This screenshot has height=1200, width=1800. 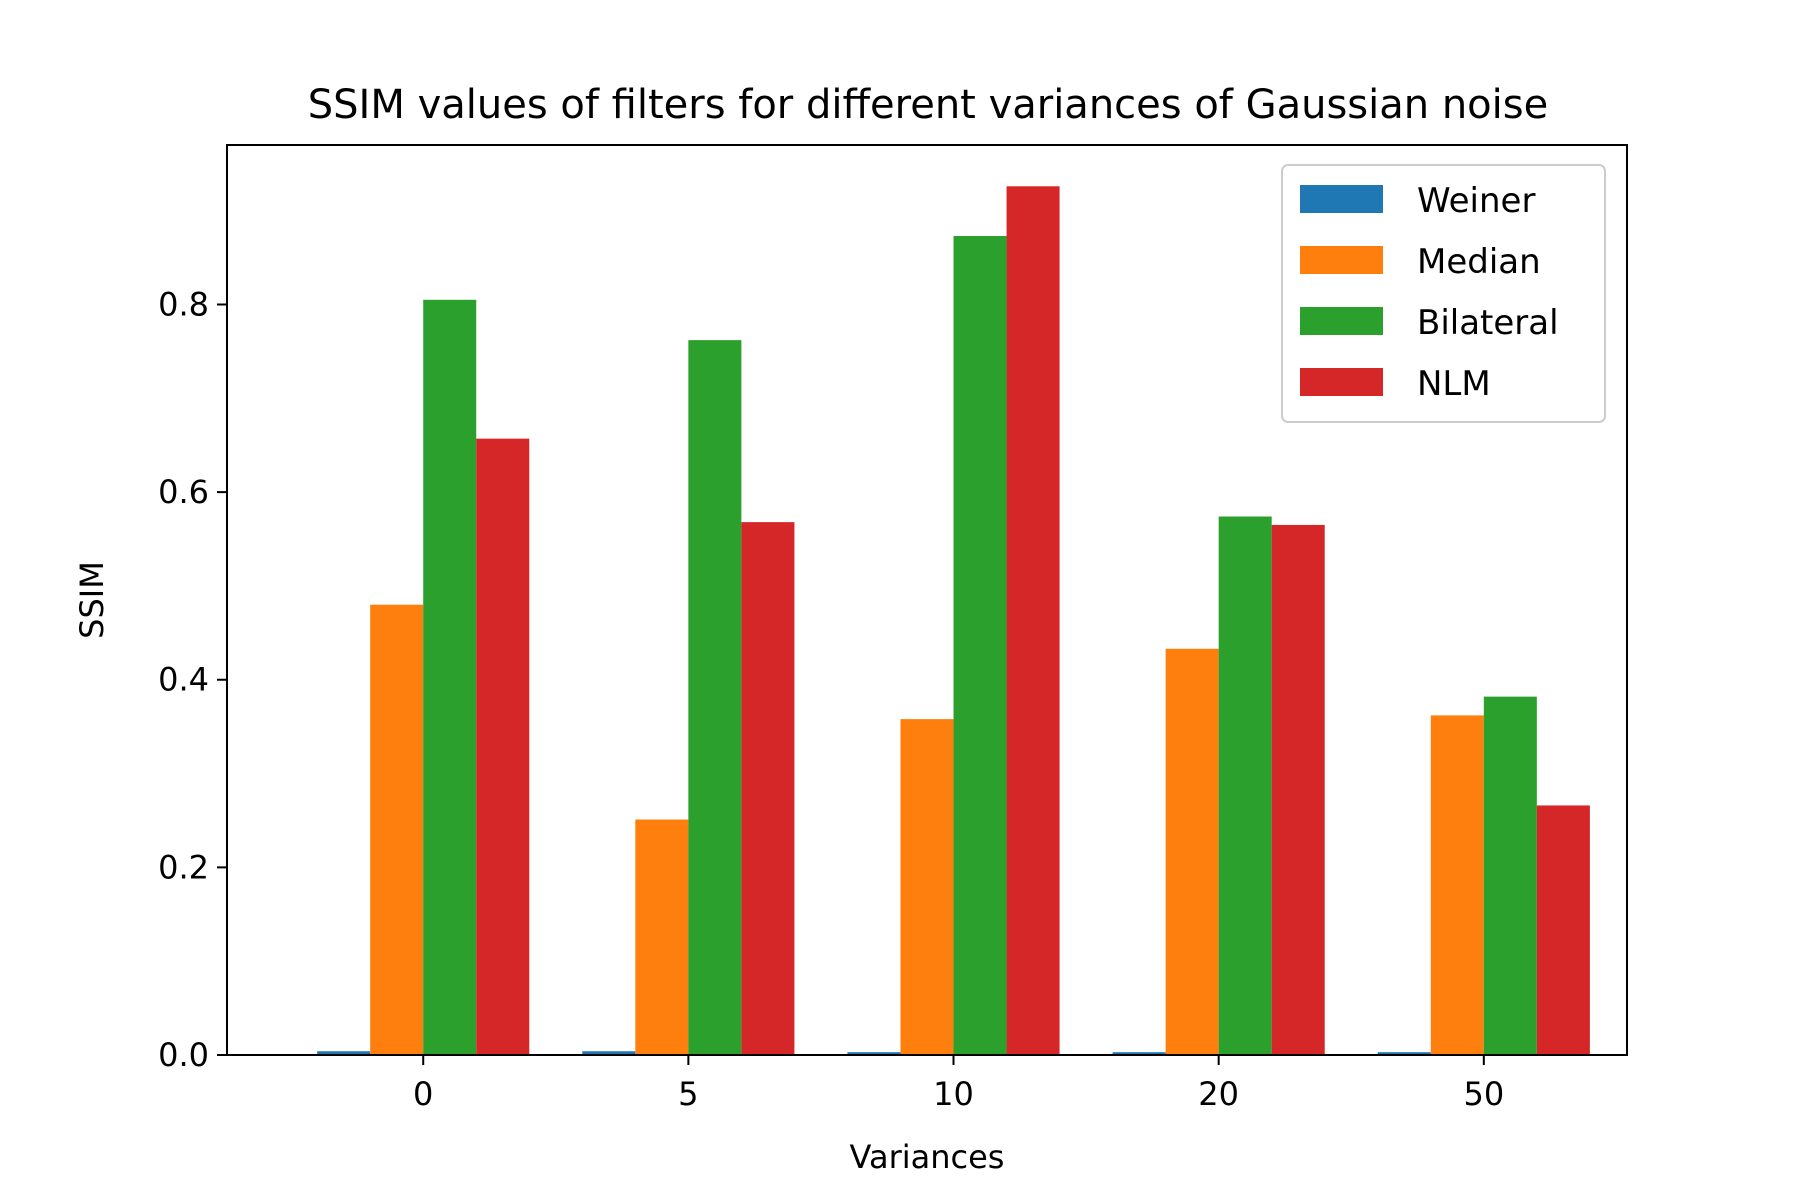 I want to click on legend-box, so click(x=1443, y=293).